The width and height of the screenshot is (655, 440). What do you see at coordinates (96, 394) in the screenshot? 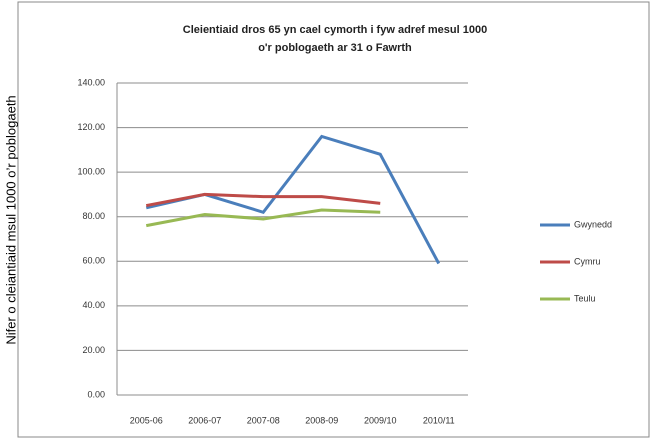
I see `y-tick-label: 0.00` at bounding box center [96, 394].